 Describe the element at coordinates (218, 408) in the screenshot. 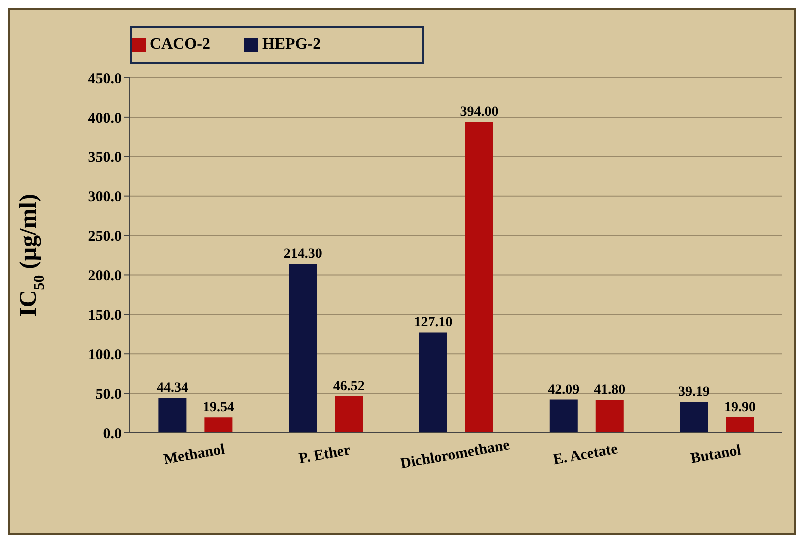

I see `data-label: 19.54` at that location.